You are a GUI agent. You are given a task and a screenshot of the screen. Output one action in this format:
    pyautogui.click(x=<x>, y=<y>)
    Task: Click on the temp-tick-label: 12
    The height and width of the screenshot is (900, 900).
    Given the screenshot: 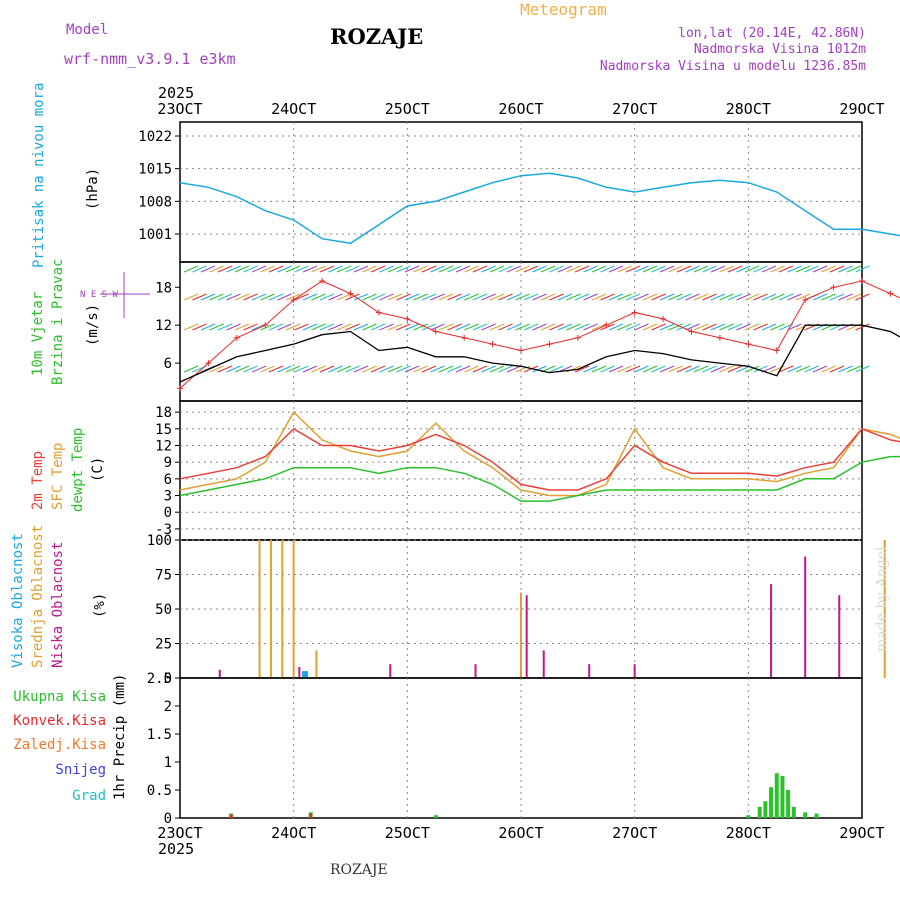 What is the action you would take?
    pyautogui.click(x=163, y=446)
    